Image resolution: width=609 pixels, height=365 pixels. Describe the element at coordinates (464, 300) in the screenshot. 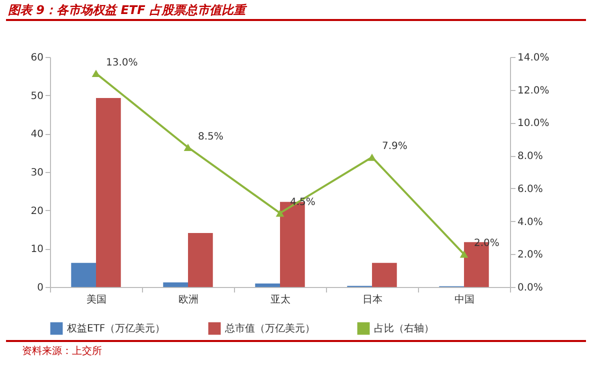

I see `x-tick-label: 中国` at that location.